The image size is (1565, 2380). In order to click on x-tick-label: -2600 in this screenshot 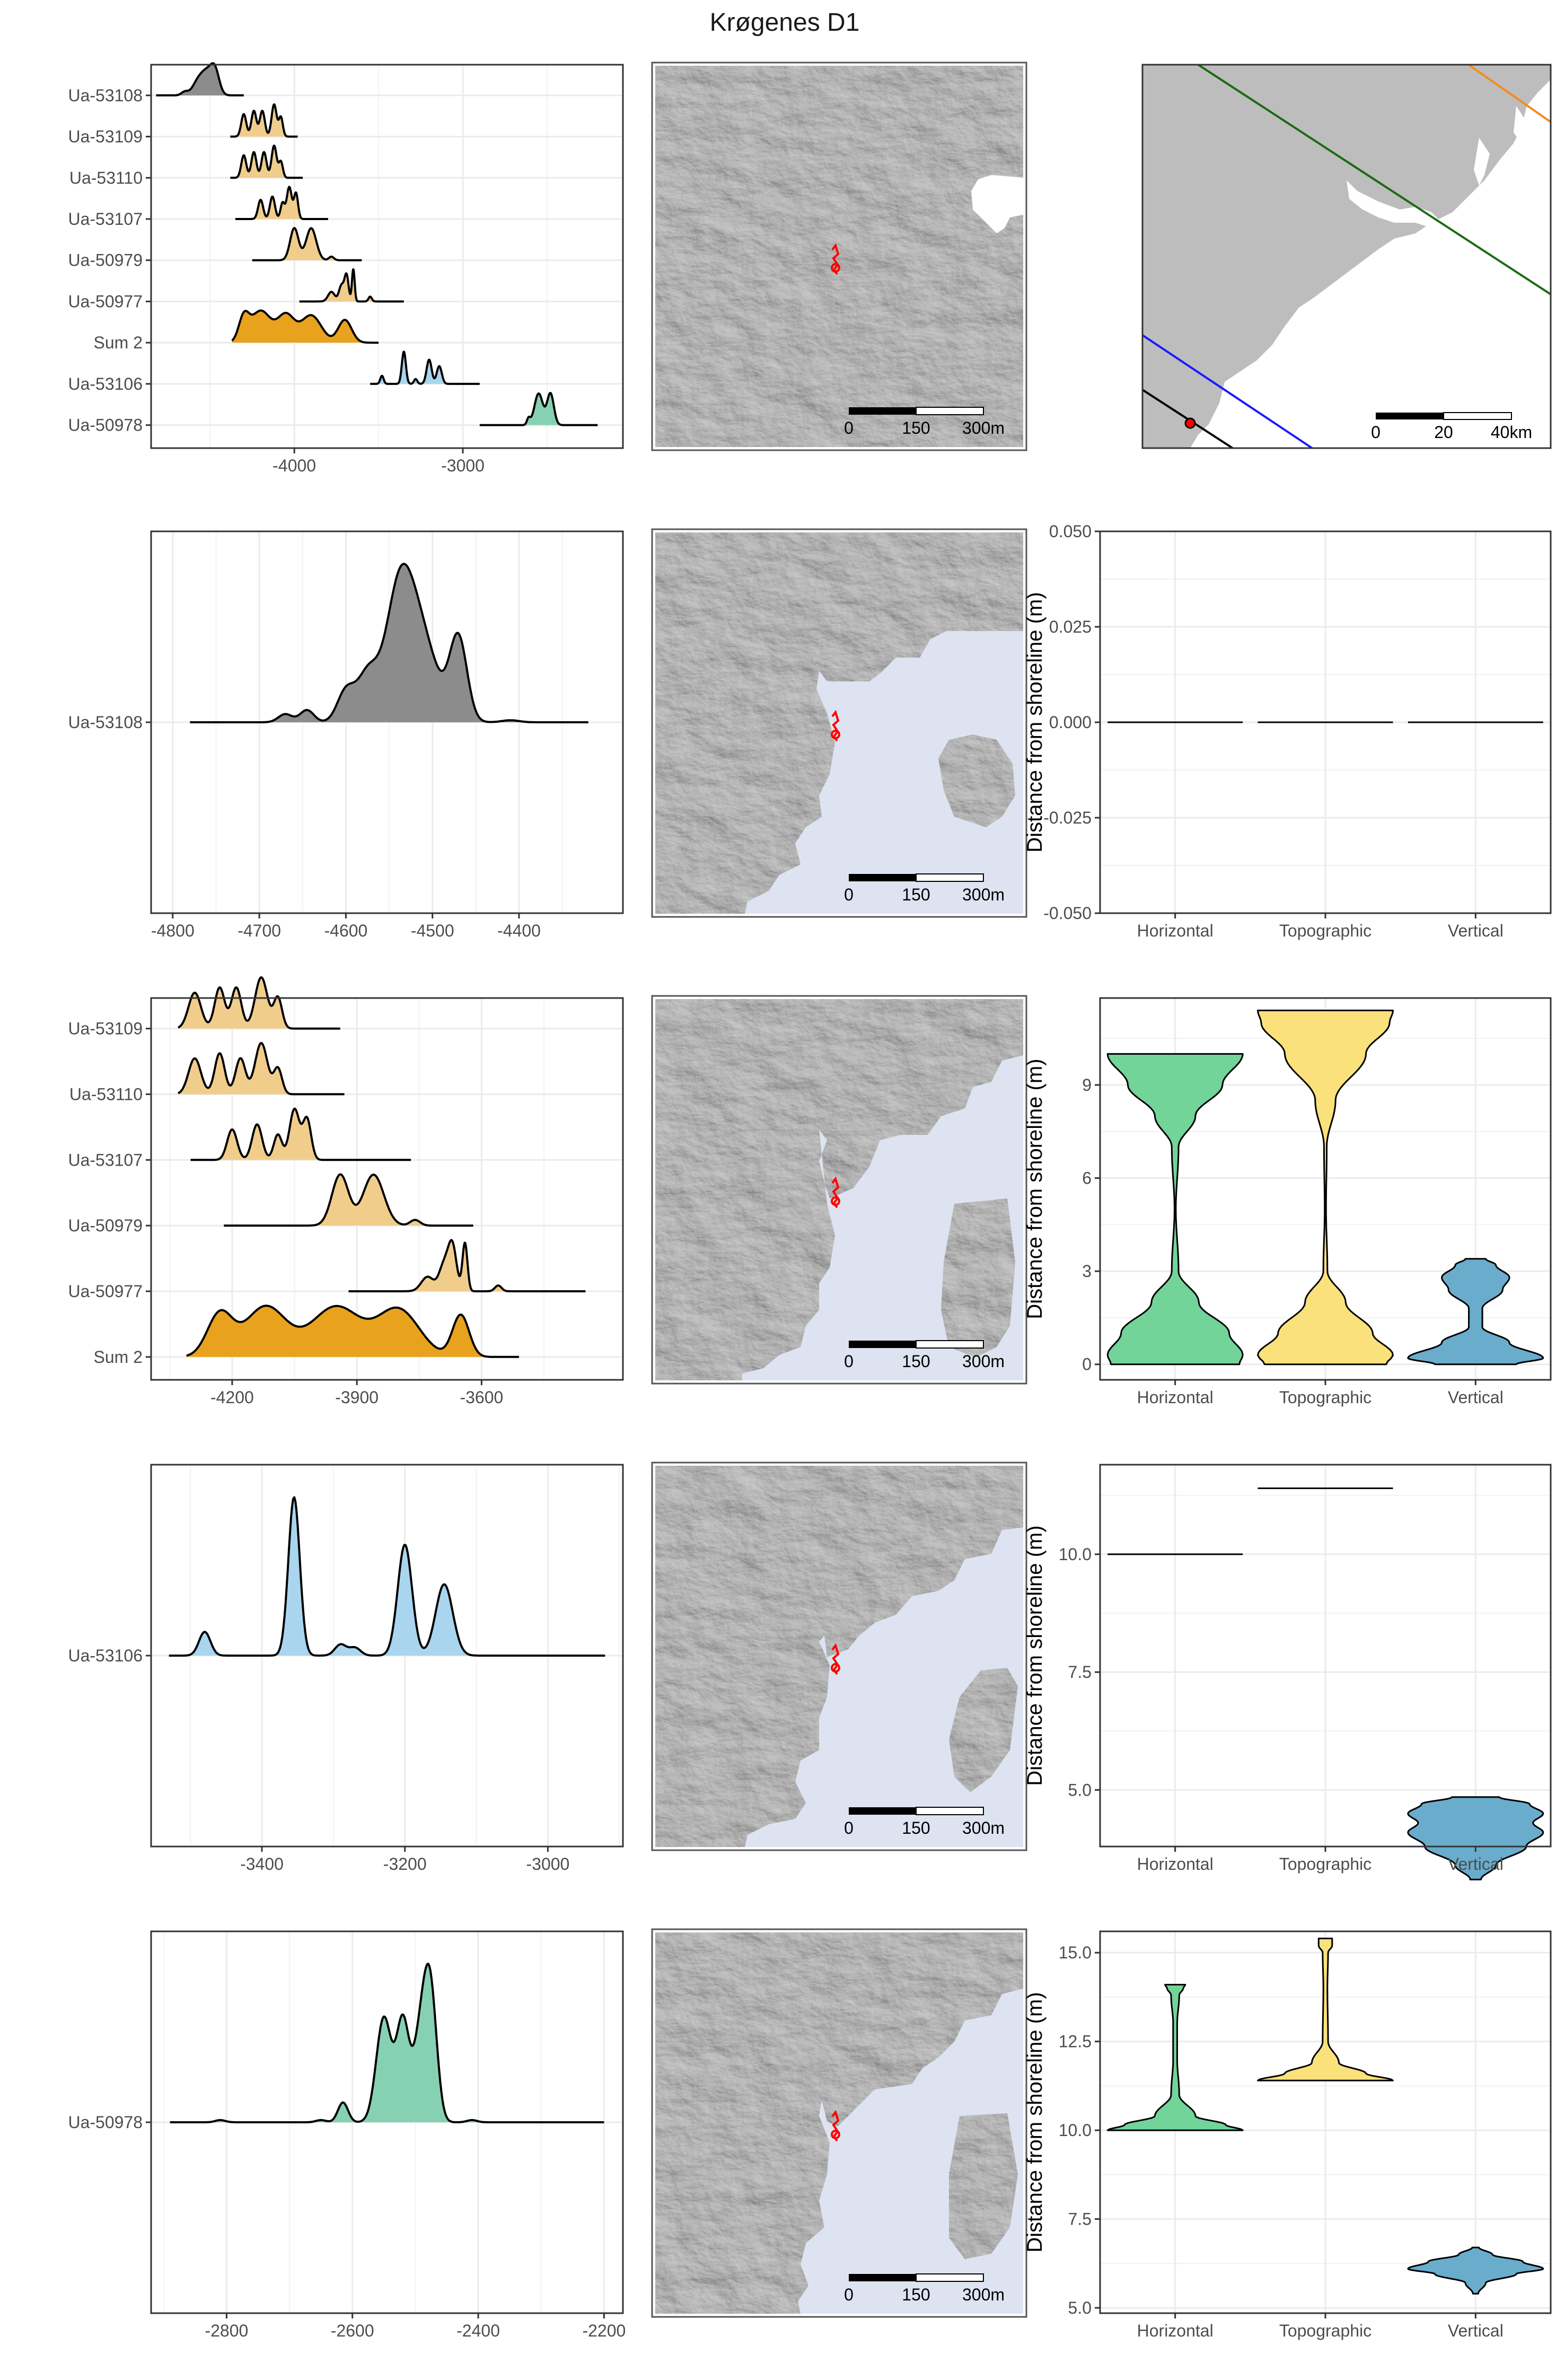, I will do `click(353, 2330)`.